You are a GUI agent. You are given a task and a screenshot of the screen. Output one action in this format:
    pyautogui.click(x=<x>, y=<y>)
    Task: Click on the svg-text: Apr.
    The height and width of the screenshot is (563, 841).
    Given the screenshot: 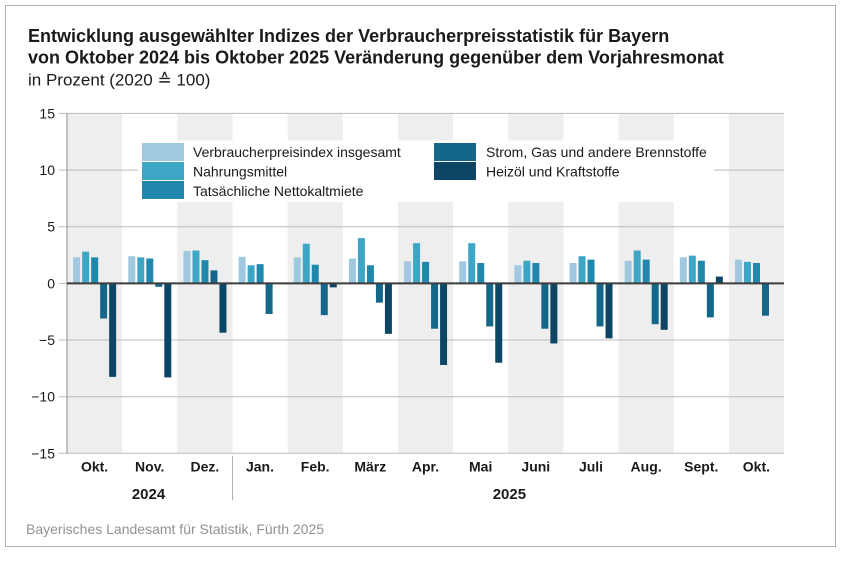 What is the action you would take?
    pyautogui.click(x=425, y=466)
    